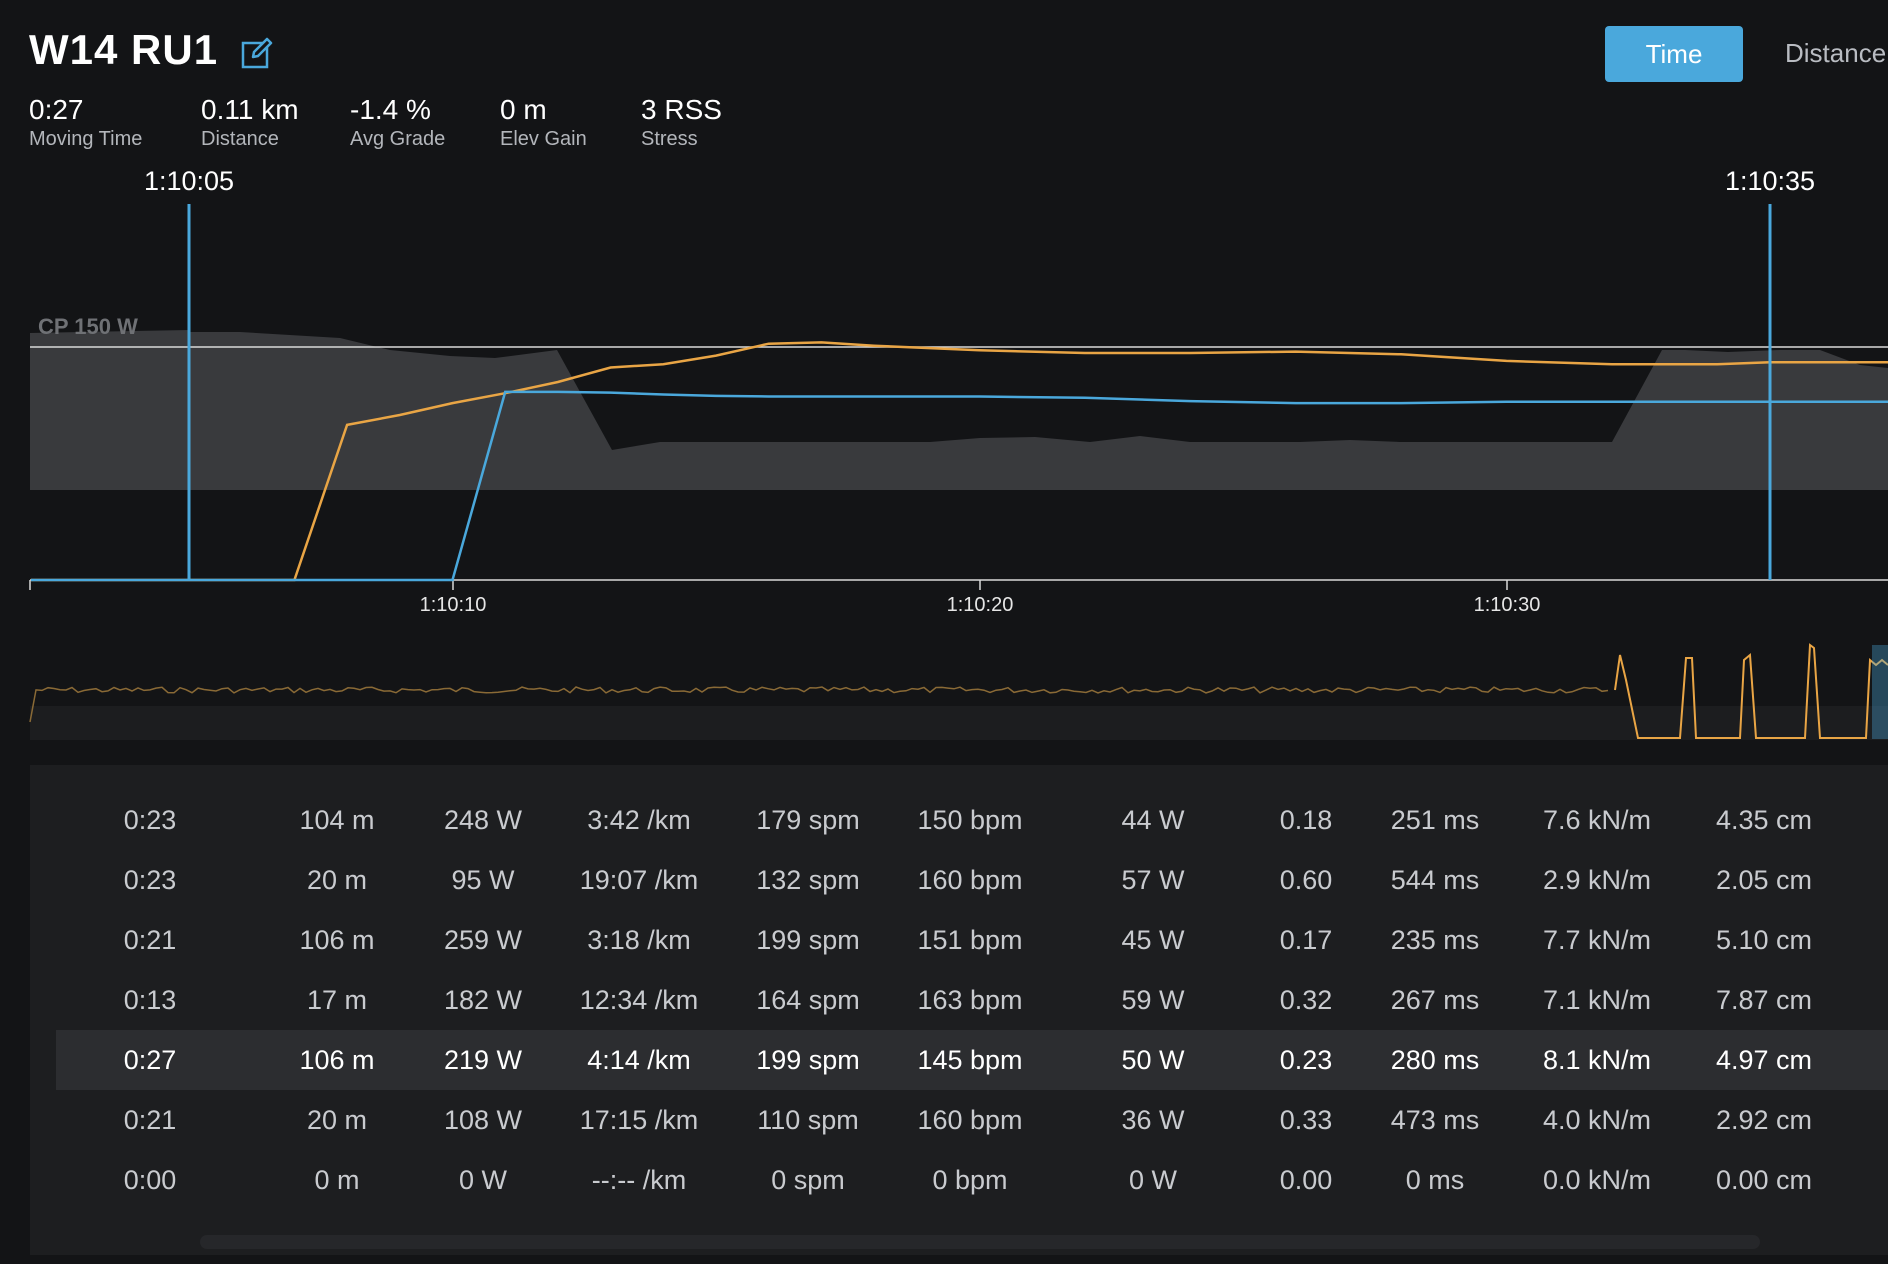 Image resolution: width=1888 pixels, height=1264 pixels. What do you see at coordinates (639, 940) in the screenshot?
I see `table-cell: 3:18 /km` at bounding box center [639, 940].